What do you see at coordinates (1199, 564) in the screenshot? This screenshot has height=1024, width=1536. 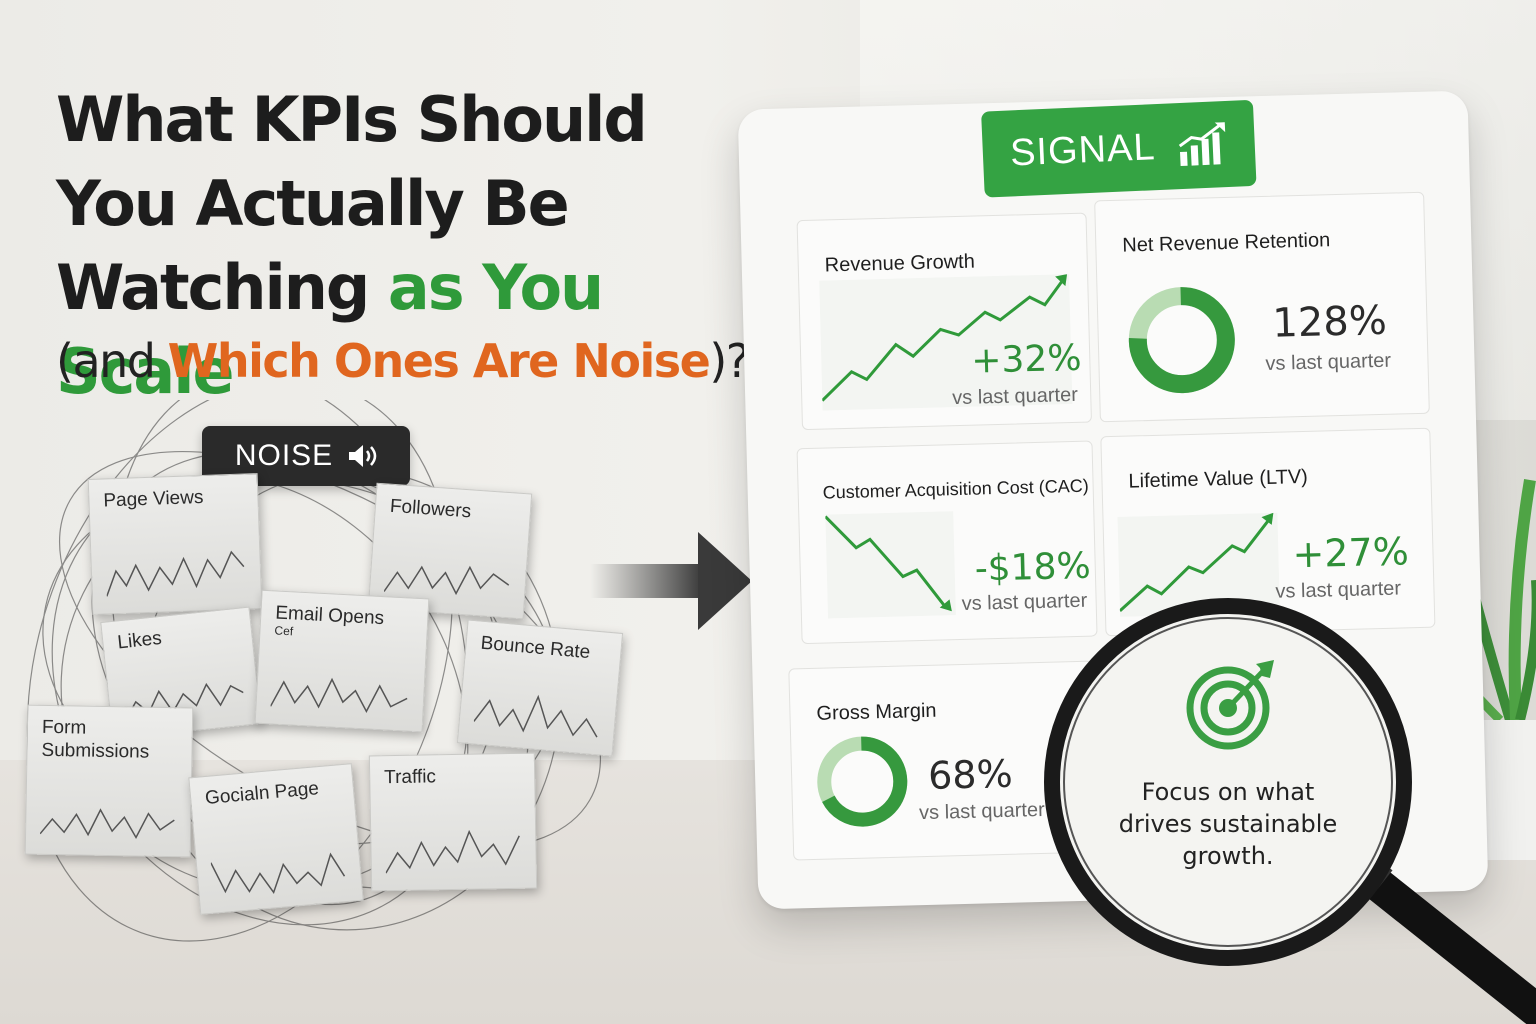 I see `ltv-line-chart` at bounding box center [1199, 564].